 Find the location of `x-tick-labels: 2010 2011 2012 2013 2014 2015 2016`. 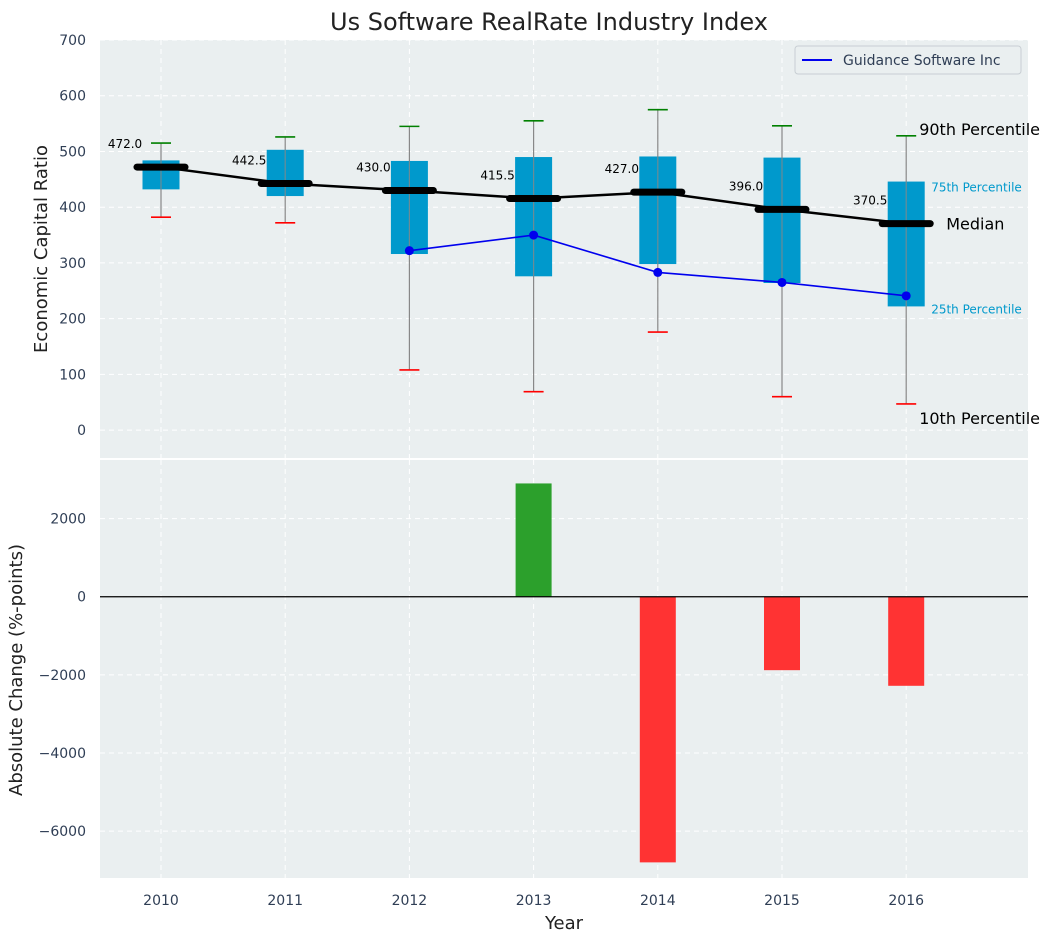

x-tick-labels: 2010 2011 2012 2013 2014 2015 2016 is located at coordinates (533, 901).